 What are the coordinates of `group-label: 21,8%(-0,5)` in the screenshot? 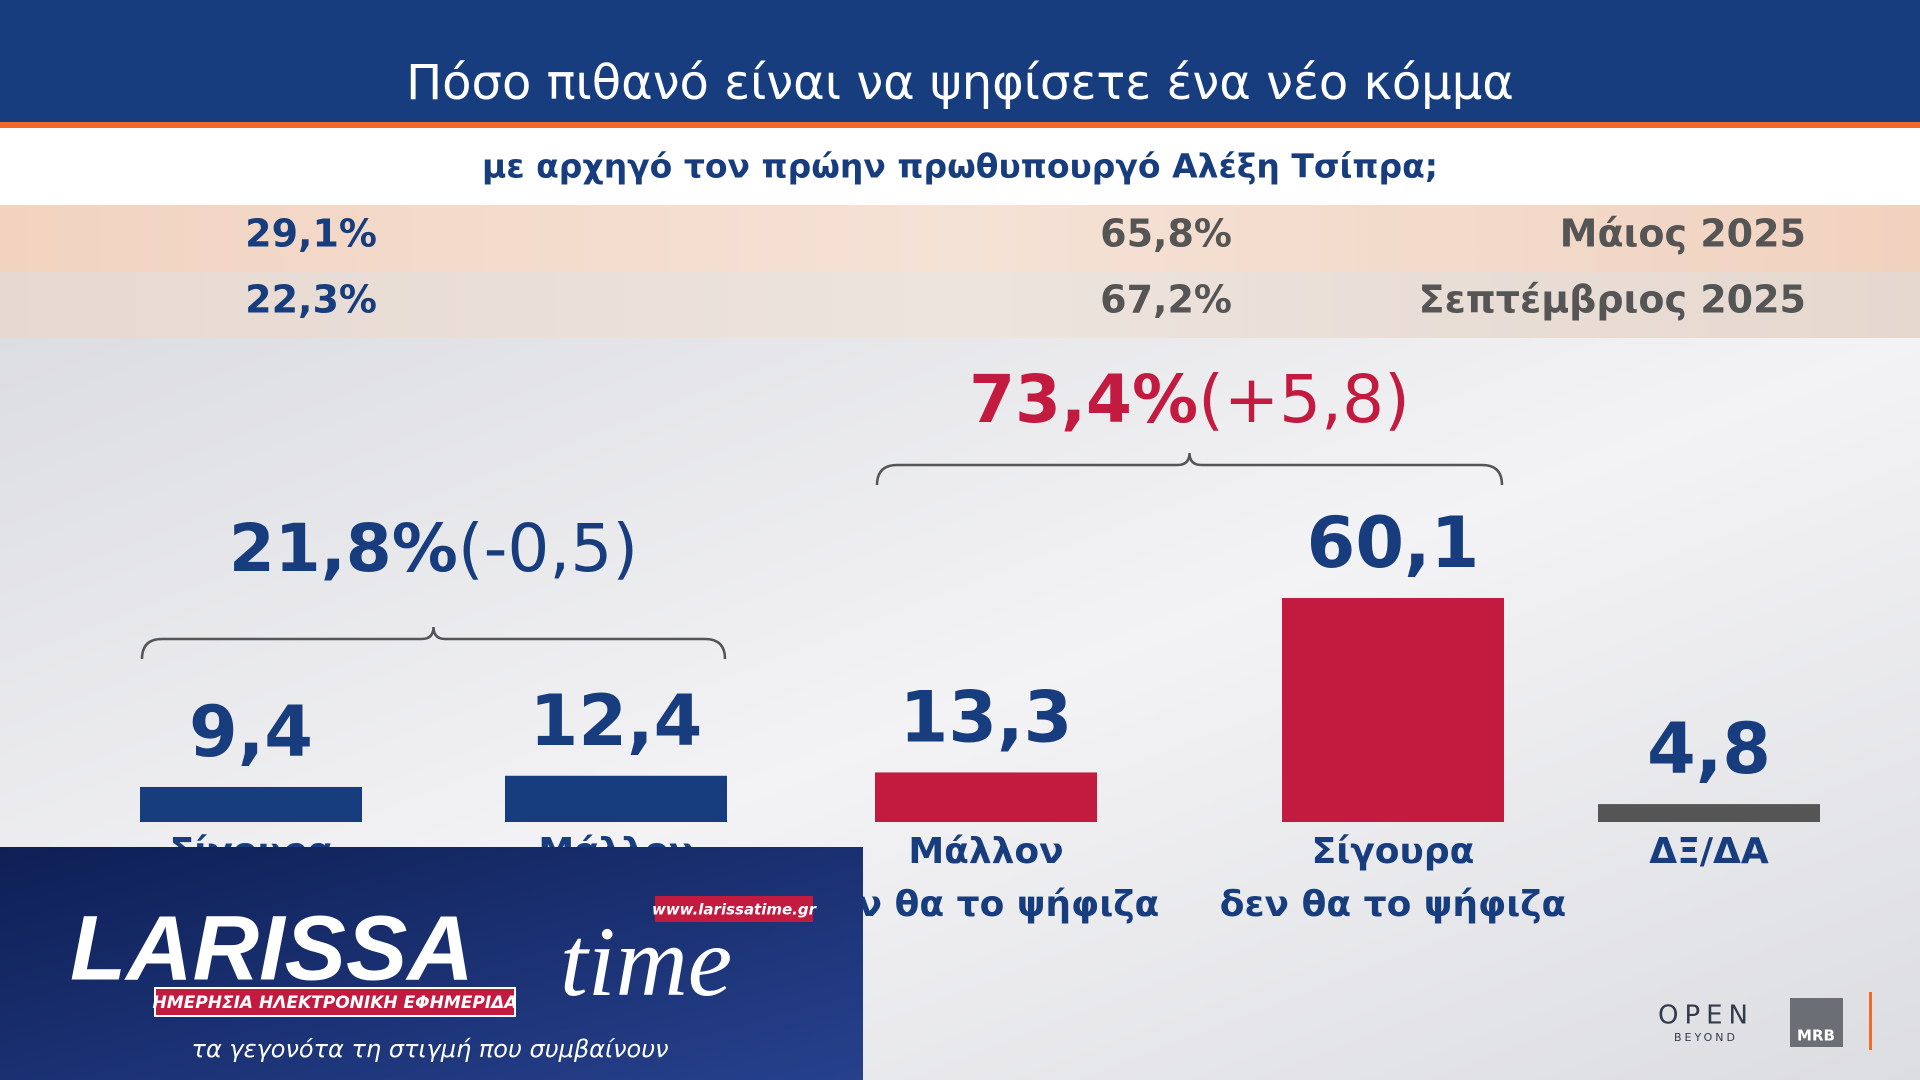 It's located at (433, 548).